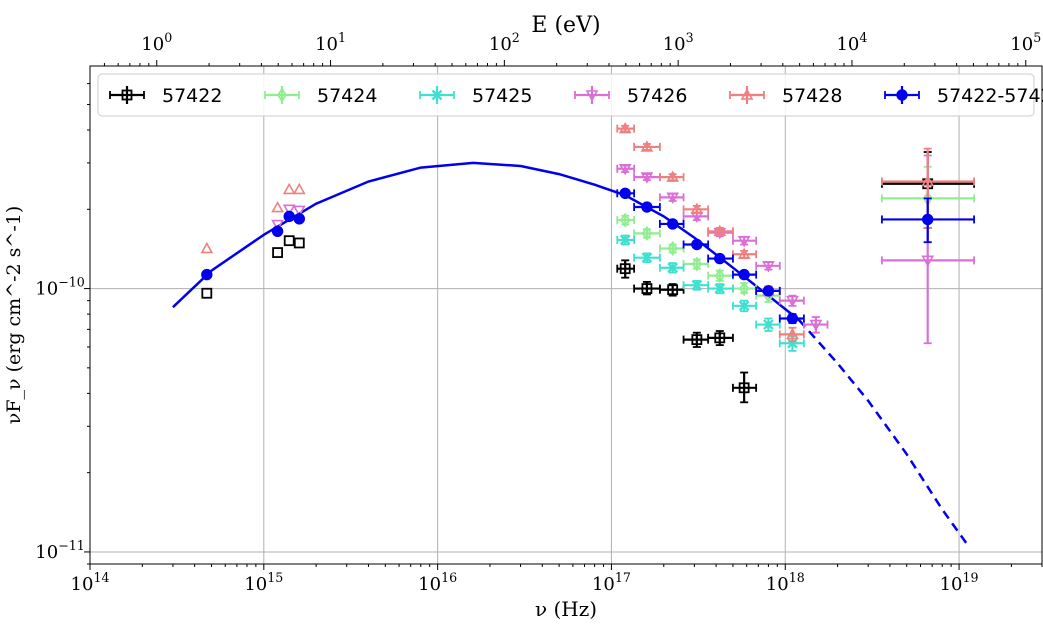 This screenshot has height=625, width=1043. What do you see at coordinates (566, 95) in the screenshot?
I see `legend-box` at bounding box center [566, 95].